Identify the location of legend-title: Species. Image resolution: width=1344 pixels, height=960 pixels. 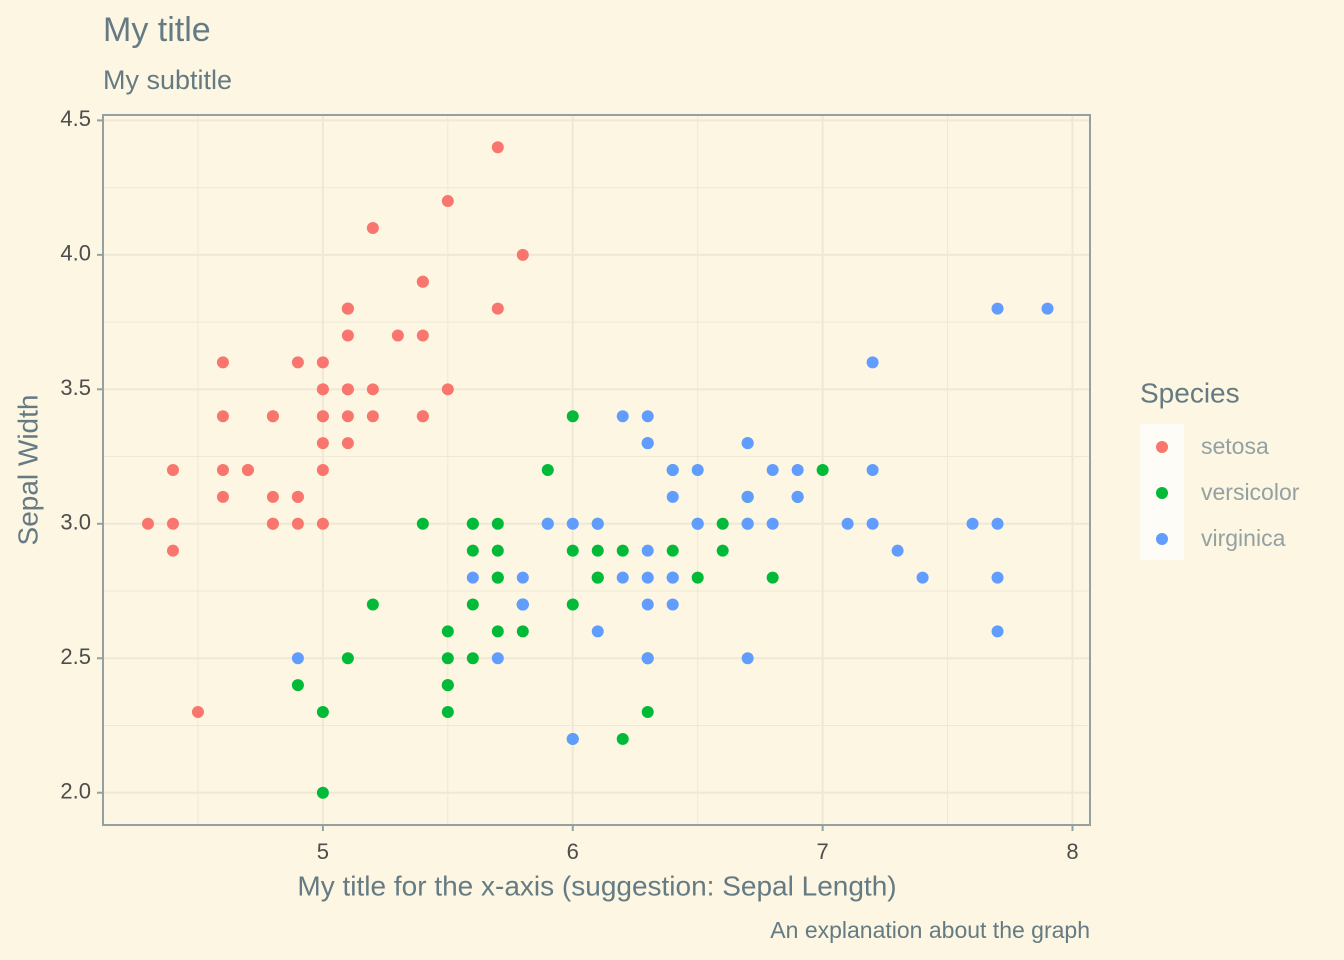
(1190, 392).